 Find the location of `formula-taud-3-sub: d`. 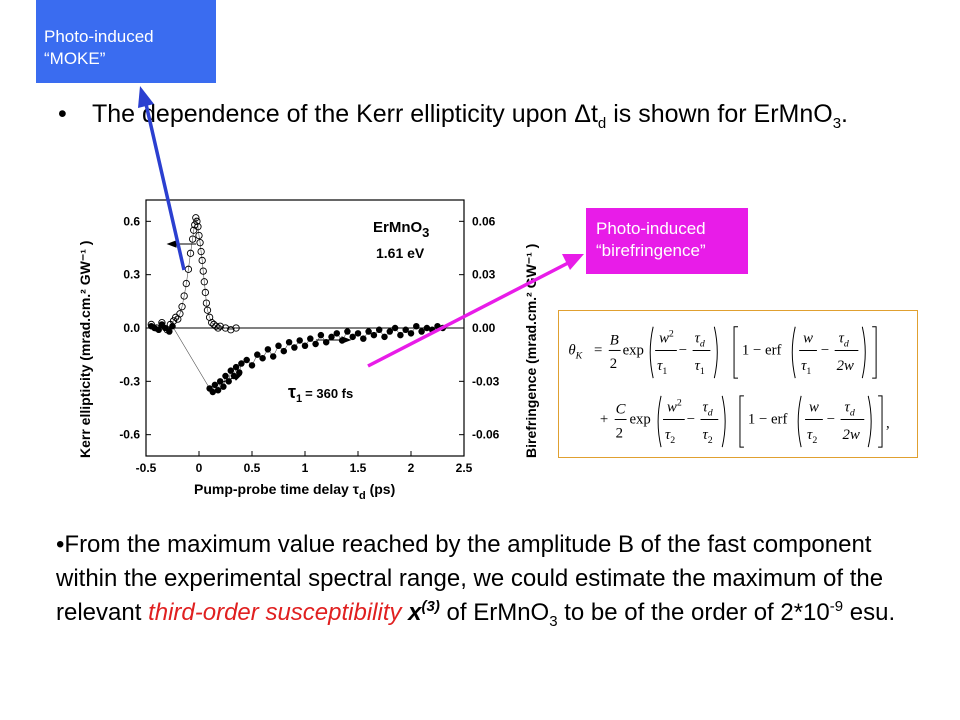

formula-taud-3-sub: d is located at coordinates (710, 413).